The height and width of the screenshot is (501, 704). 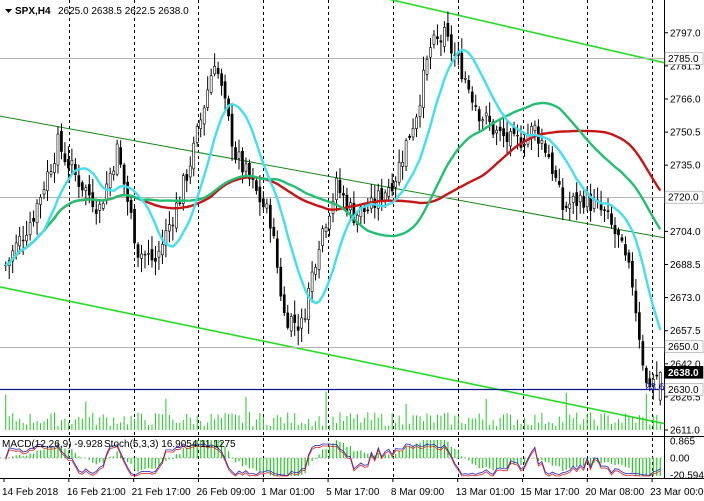 I want to click on dropdown-arrow-icon, so click(x=8, y=11).